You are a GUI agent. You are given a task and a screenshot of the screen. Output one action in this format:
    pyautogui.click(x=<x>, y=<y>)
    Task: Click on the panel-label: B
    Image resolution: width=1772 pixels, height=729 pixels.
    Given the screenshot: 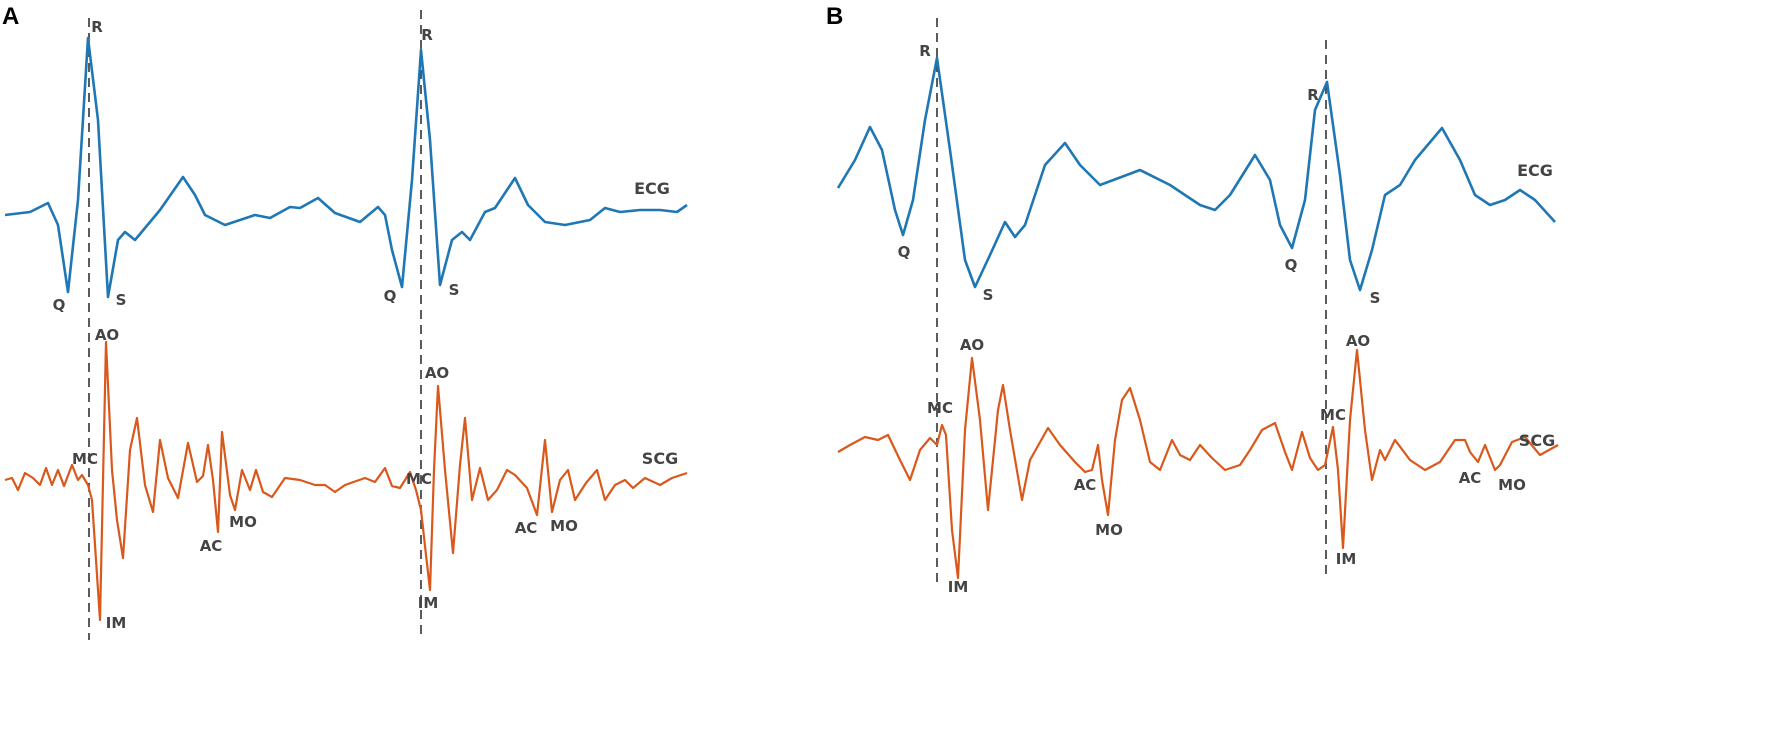 What is the action you would take?
    pyautogui.click(x=834, y=16)
    